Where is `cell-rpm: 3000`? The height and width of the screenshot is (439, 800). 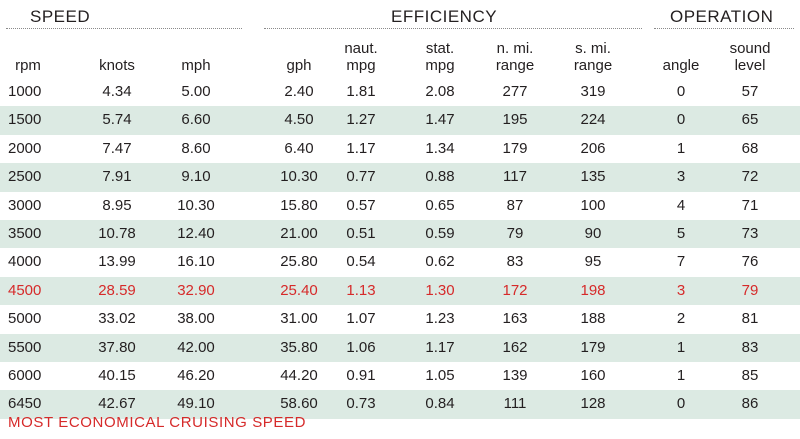 cell-rpm: 3000 is located at coordinates (25, 205).